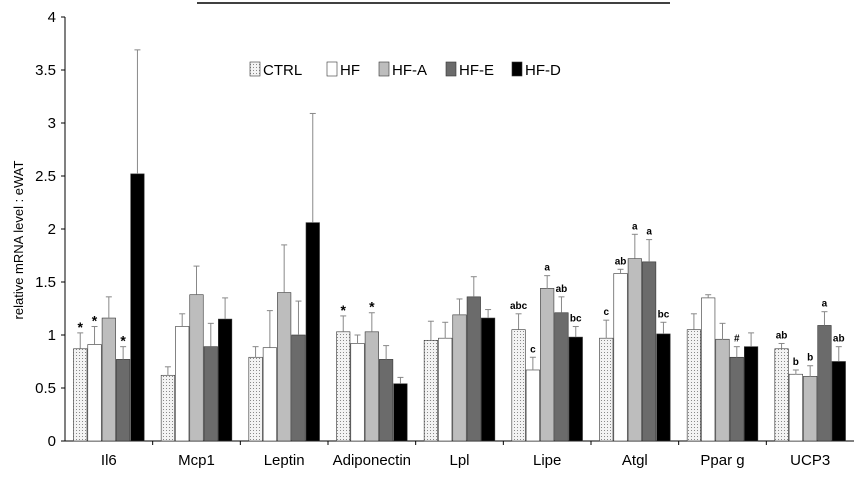 This screenshot has height=477, width=866. Describe the element at coordinates (810, 358) in the screenshot. I see `significance-label-hf-a-ucp3: b` at that location.